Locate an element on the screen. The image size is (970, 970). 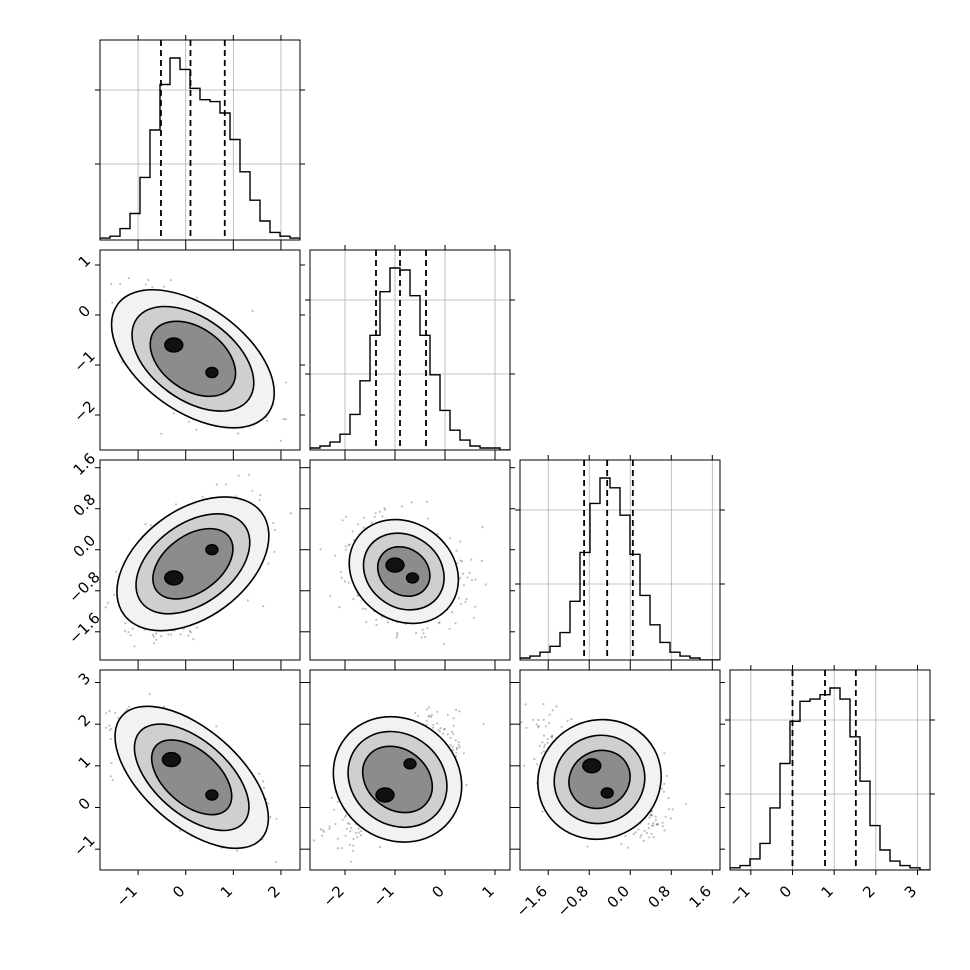
y-tick-label: −2 is located at coordinates (84, 411).